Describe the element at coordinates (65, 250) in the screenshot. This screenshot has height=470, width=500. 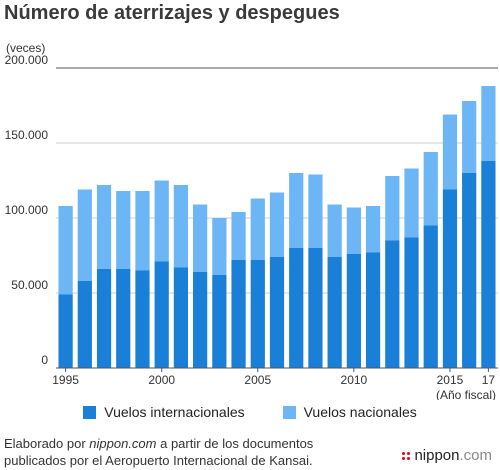
I see `bar-domestic-1995` at that location.